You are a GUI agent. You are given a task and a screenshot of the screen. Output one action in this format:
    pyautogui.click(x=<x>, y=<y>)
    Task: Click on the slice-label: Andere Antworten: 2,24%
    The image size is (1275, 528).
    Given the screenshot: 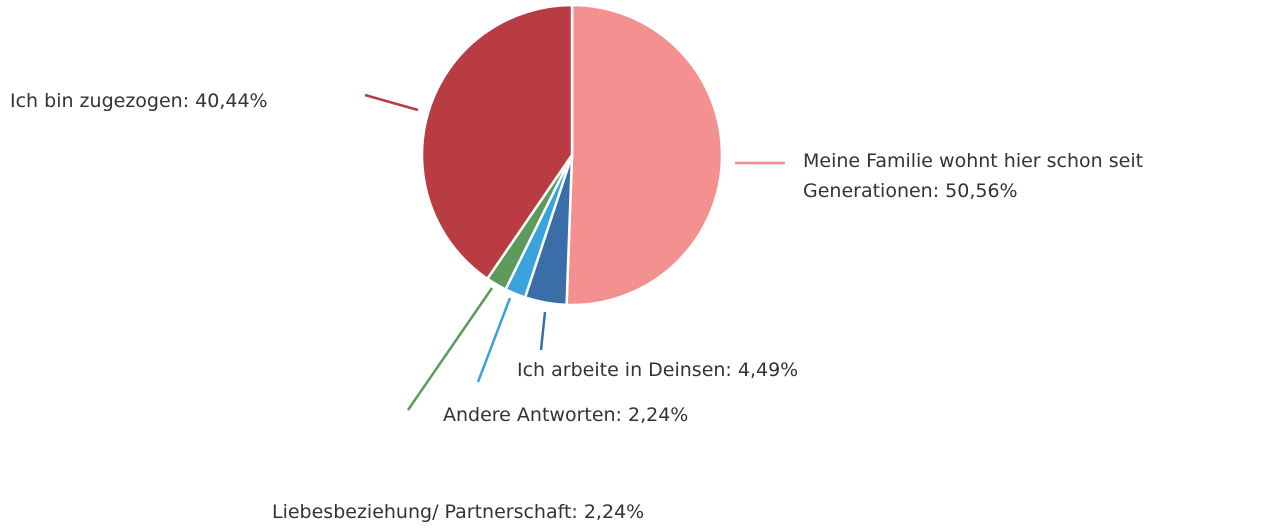 What is the action you would take?
    pyautogui.click(x=566, y=415)
    